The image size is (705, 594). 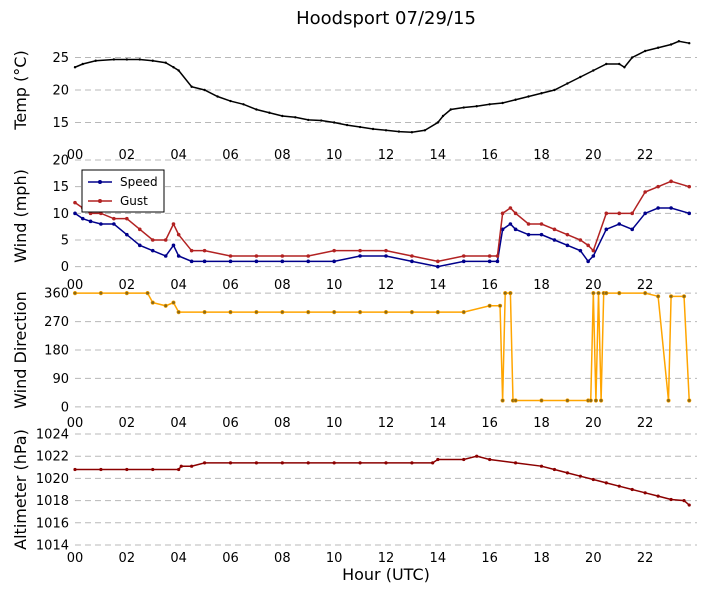 I want to click on y-axis-label: Temp (°C), so click(x=20, y=90).